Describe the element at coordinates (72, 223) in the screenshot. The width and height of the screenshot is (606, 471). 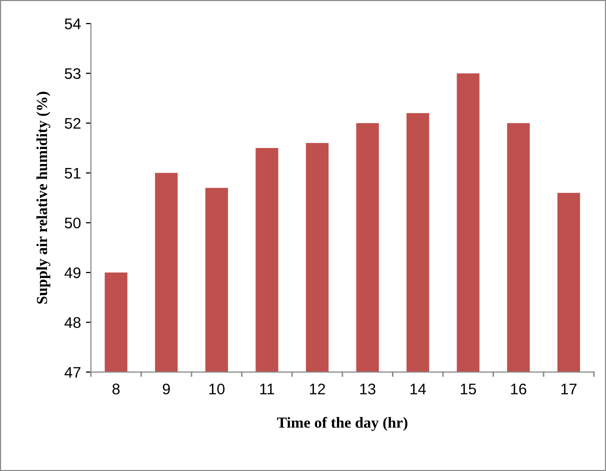
I see `y-tick-label: 50` at that location.